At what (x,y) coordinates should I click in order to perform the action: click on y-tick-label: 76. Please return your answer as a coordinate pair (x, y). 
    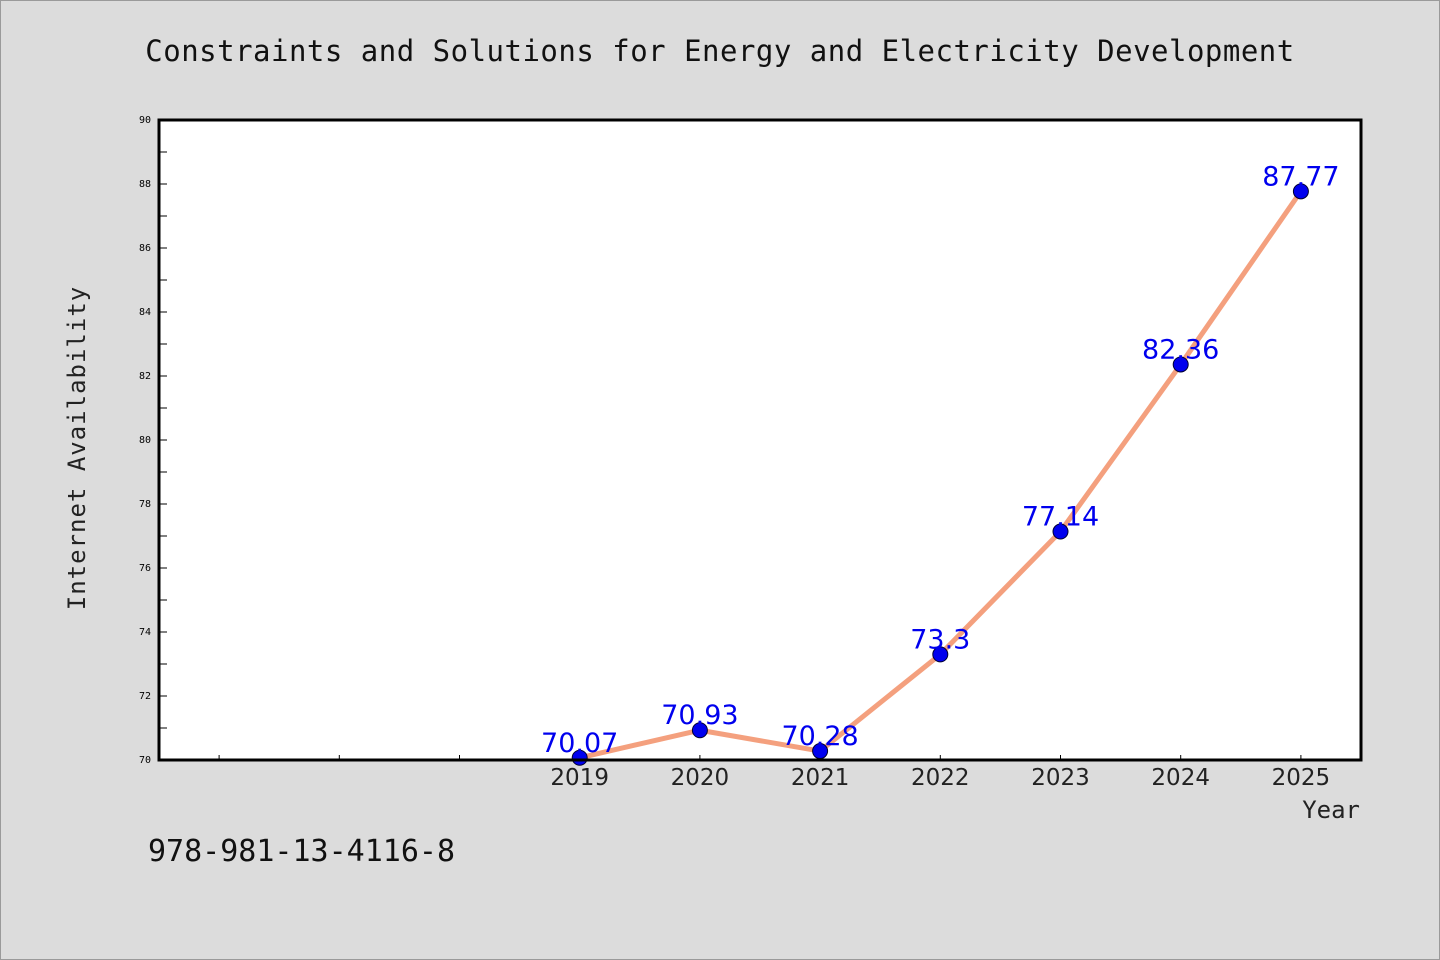
    Looking at the image, I should click on (145, 568).